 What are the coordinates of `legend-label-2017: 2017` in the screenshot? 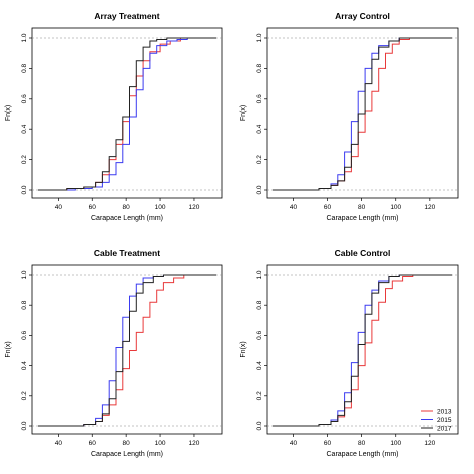 It's located at (444, 428).